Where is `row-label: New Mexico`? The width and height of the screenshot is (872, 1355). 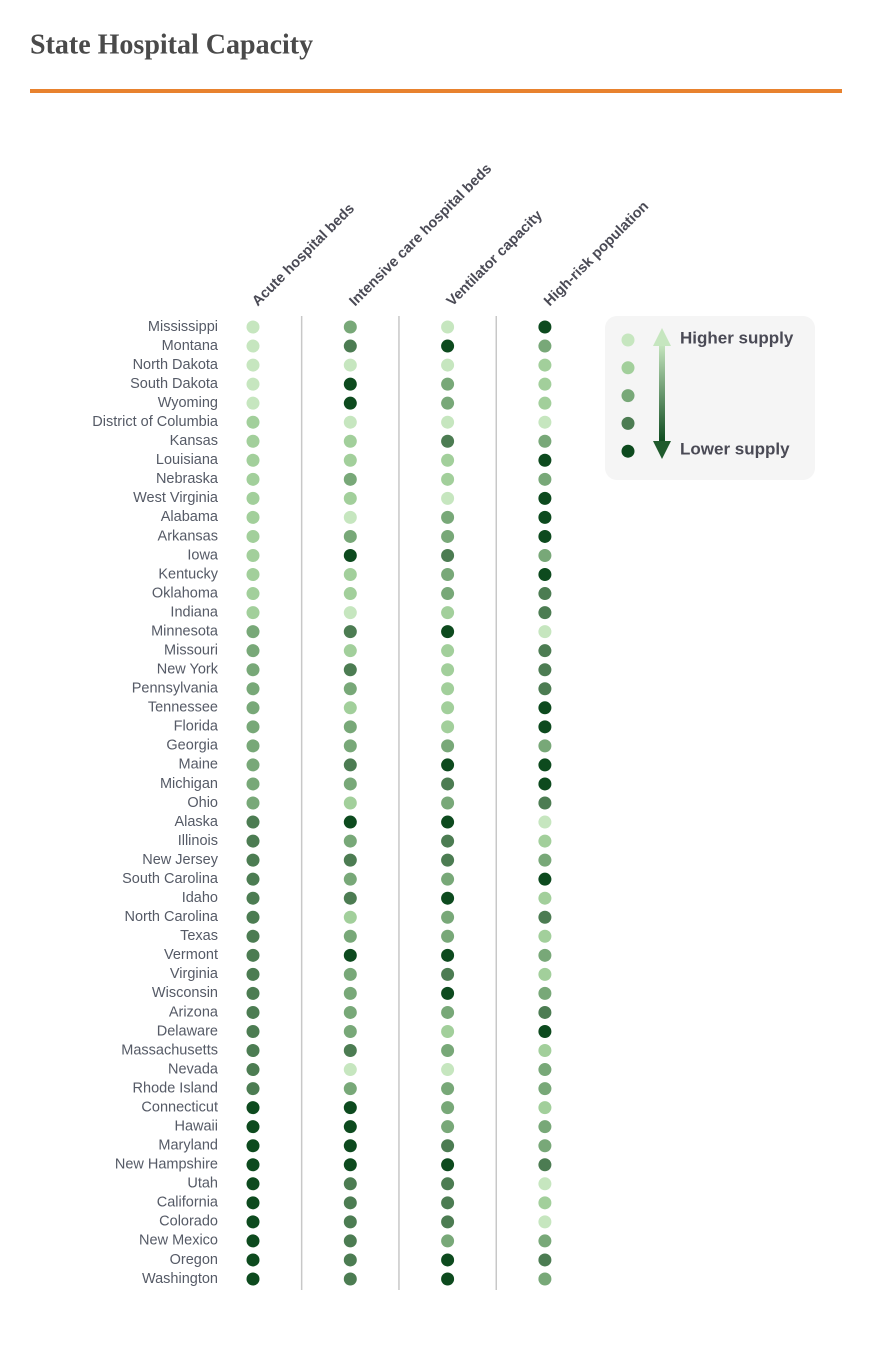
row-label: New Mexico is located at coordinates (178, 1241).